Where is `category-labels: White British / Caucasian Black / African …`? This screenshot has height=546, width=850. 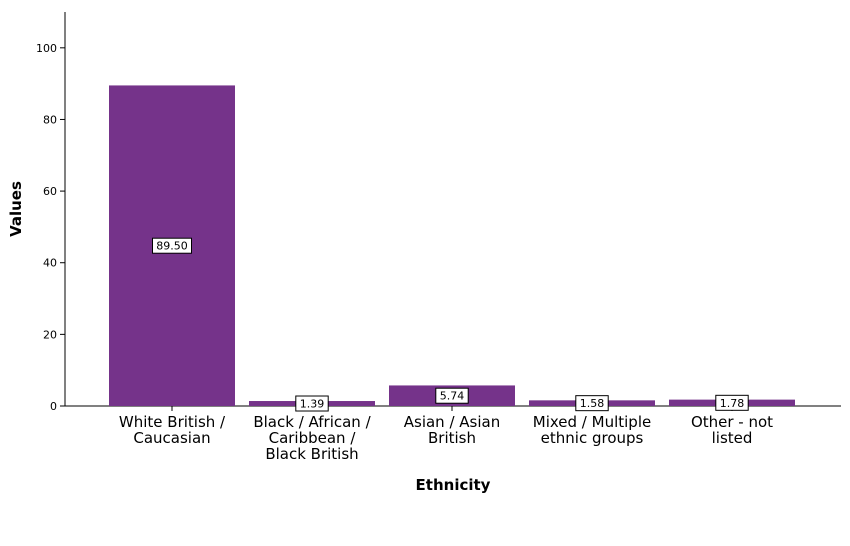 category-labels: White British / Caucasian Black / African … is located at coordinates (446, 438).